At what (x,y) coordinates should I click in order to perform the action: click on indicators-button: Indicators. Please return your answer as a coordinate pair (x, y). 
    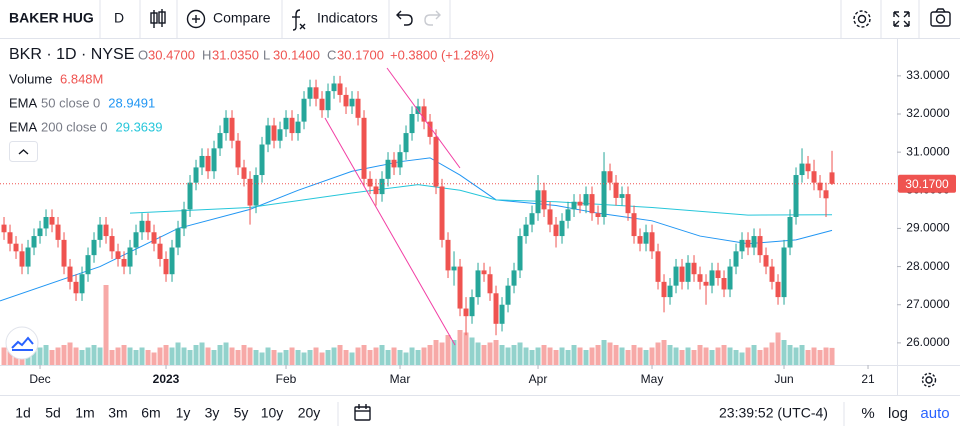
    Looking at the image, I should click on (347, 18).